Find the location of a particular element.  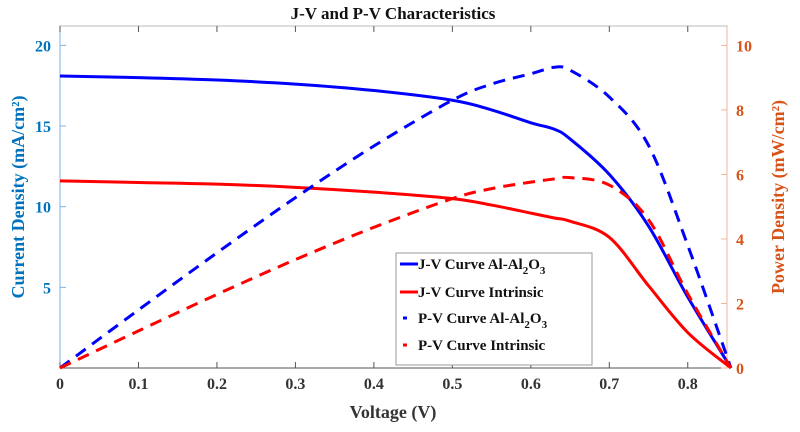

y-left-tick-label: 20 is located at coordinates (43, 46).